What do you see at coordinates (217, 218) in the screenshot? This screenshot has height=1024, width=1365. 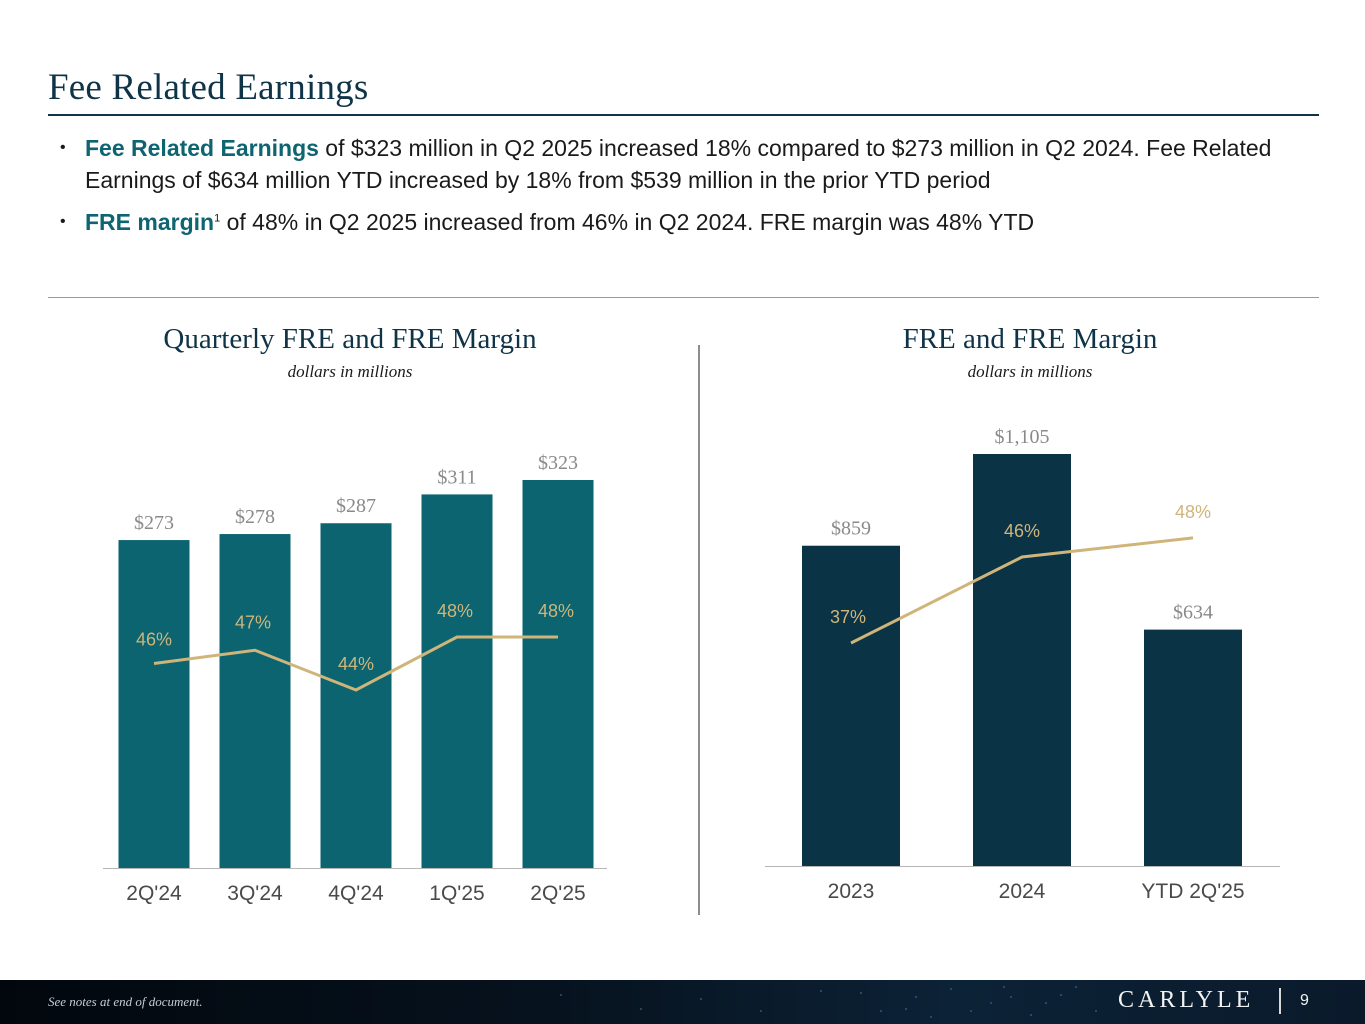 I see `footnote-marker: 1` at bounding box center [217, 218].